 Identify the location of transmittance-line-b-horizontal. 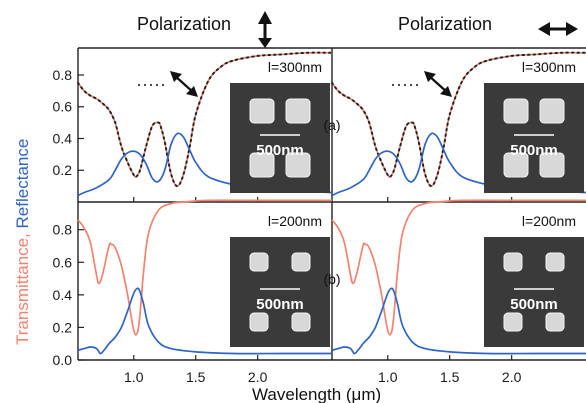
(458, 267).